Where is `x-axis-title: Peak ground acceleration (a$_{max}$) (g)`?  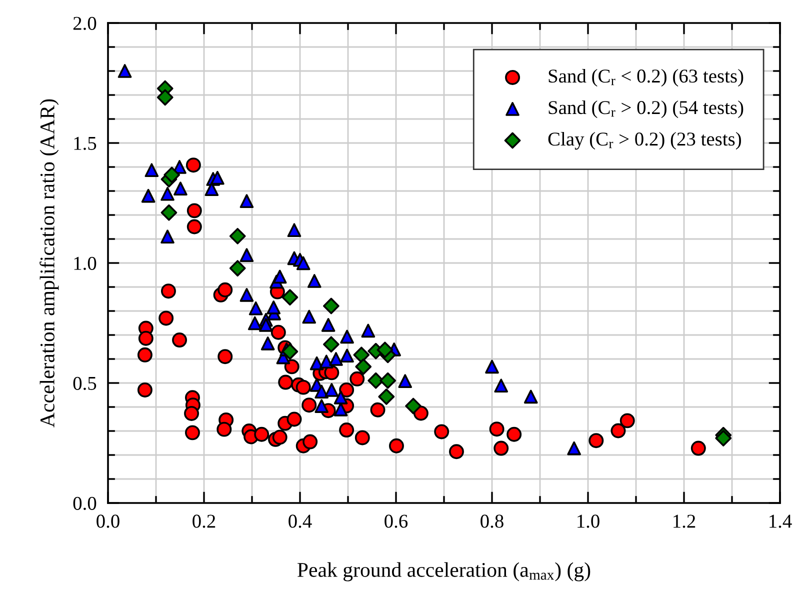 x-axis-title: Peak ground acceleration (a$_{max}$) (g) is located at coordinates (444, 572).